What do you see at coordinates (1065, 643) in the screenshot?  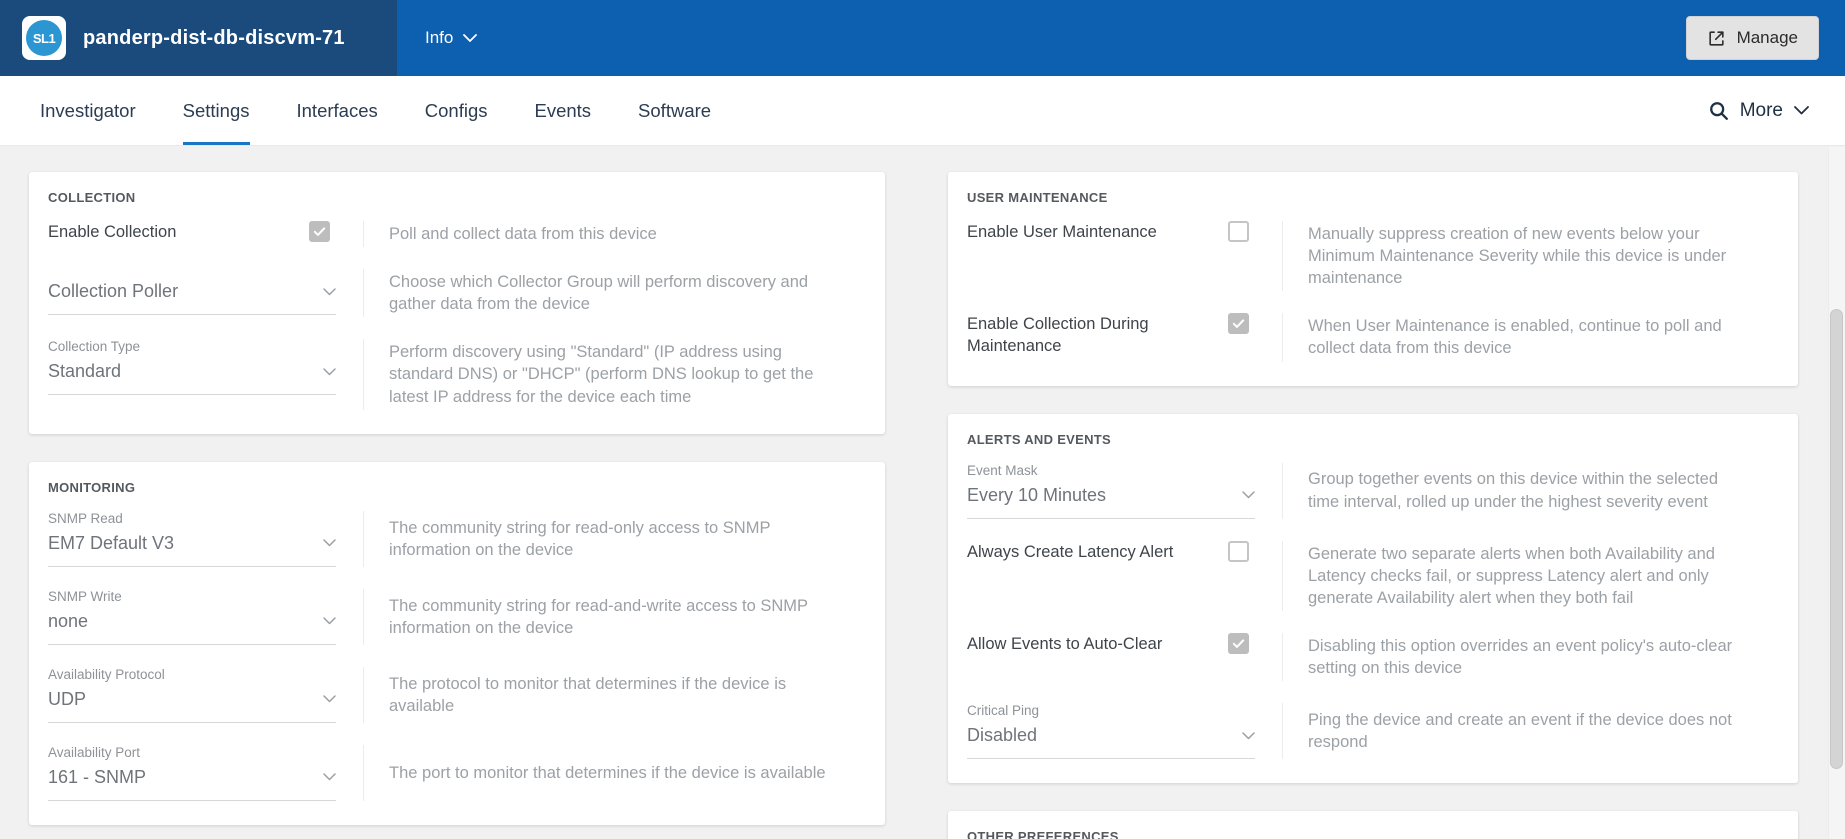 I see `setting-label: Allow Events to Auto-Clear` at bounding box center [1065, 643].